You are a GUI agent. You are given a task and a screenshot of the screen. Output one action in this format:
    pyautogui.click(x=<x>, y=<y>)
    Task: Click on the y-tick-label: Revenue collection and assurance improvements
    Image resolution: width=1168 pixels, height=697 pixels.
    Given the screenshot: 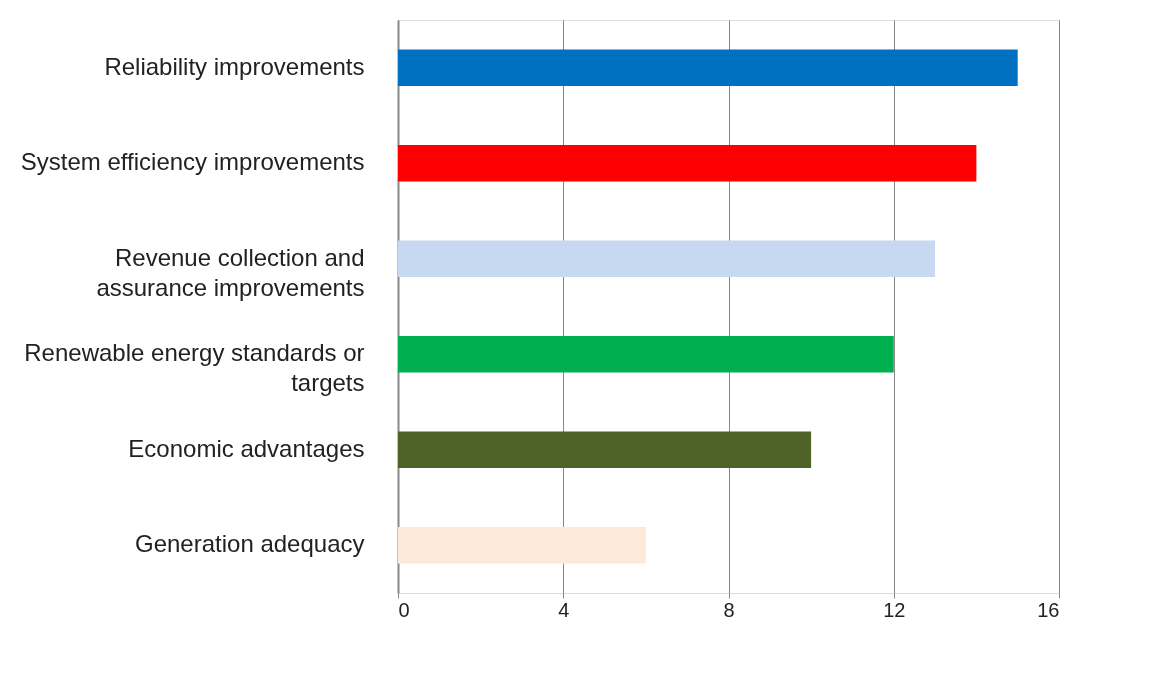 What is the action you would take?
    pyautogui.click(x=230, y=272)
    